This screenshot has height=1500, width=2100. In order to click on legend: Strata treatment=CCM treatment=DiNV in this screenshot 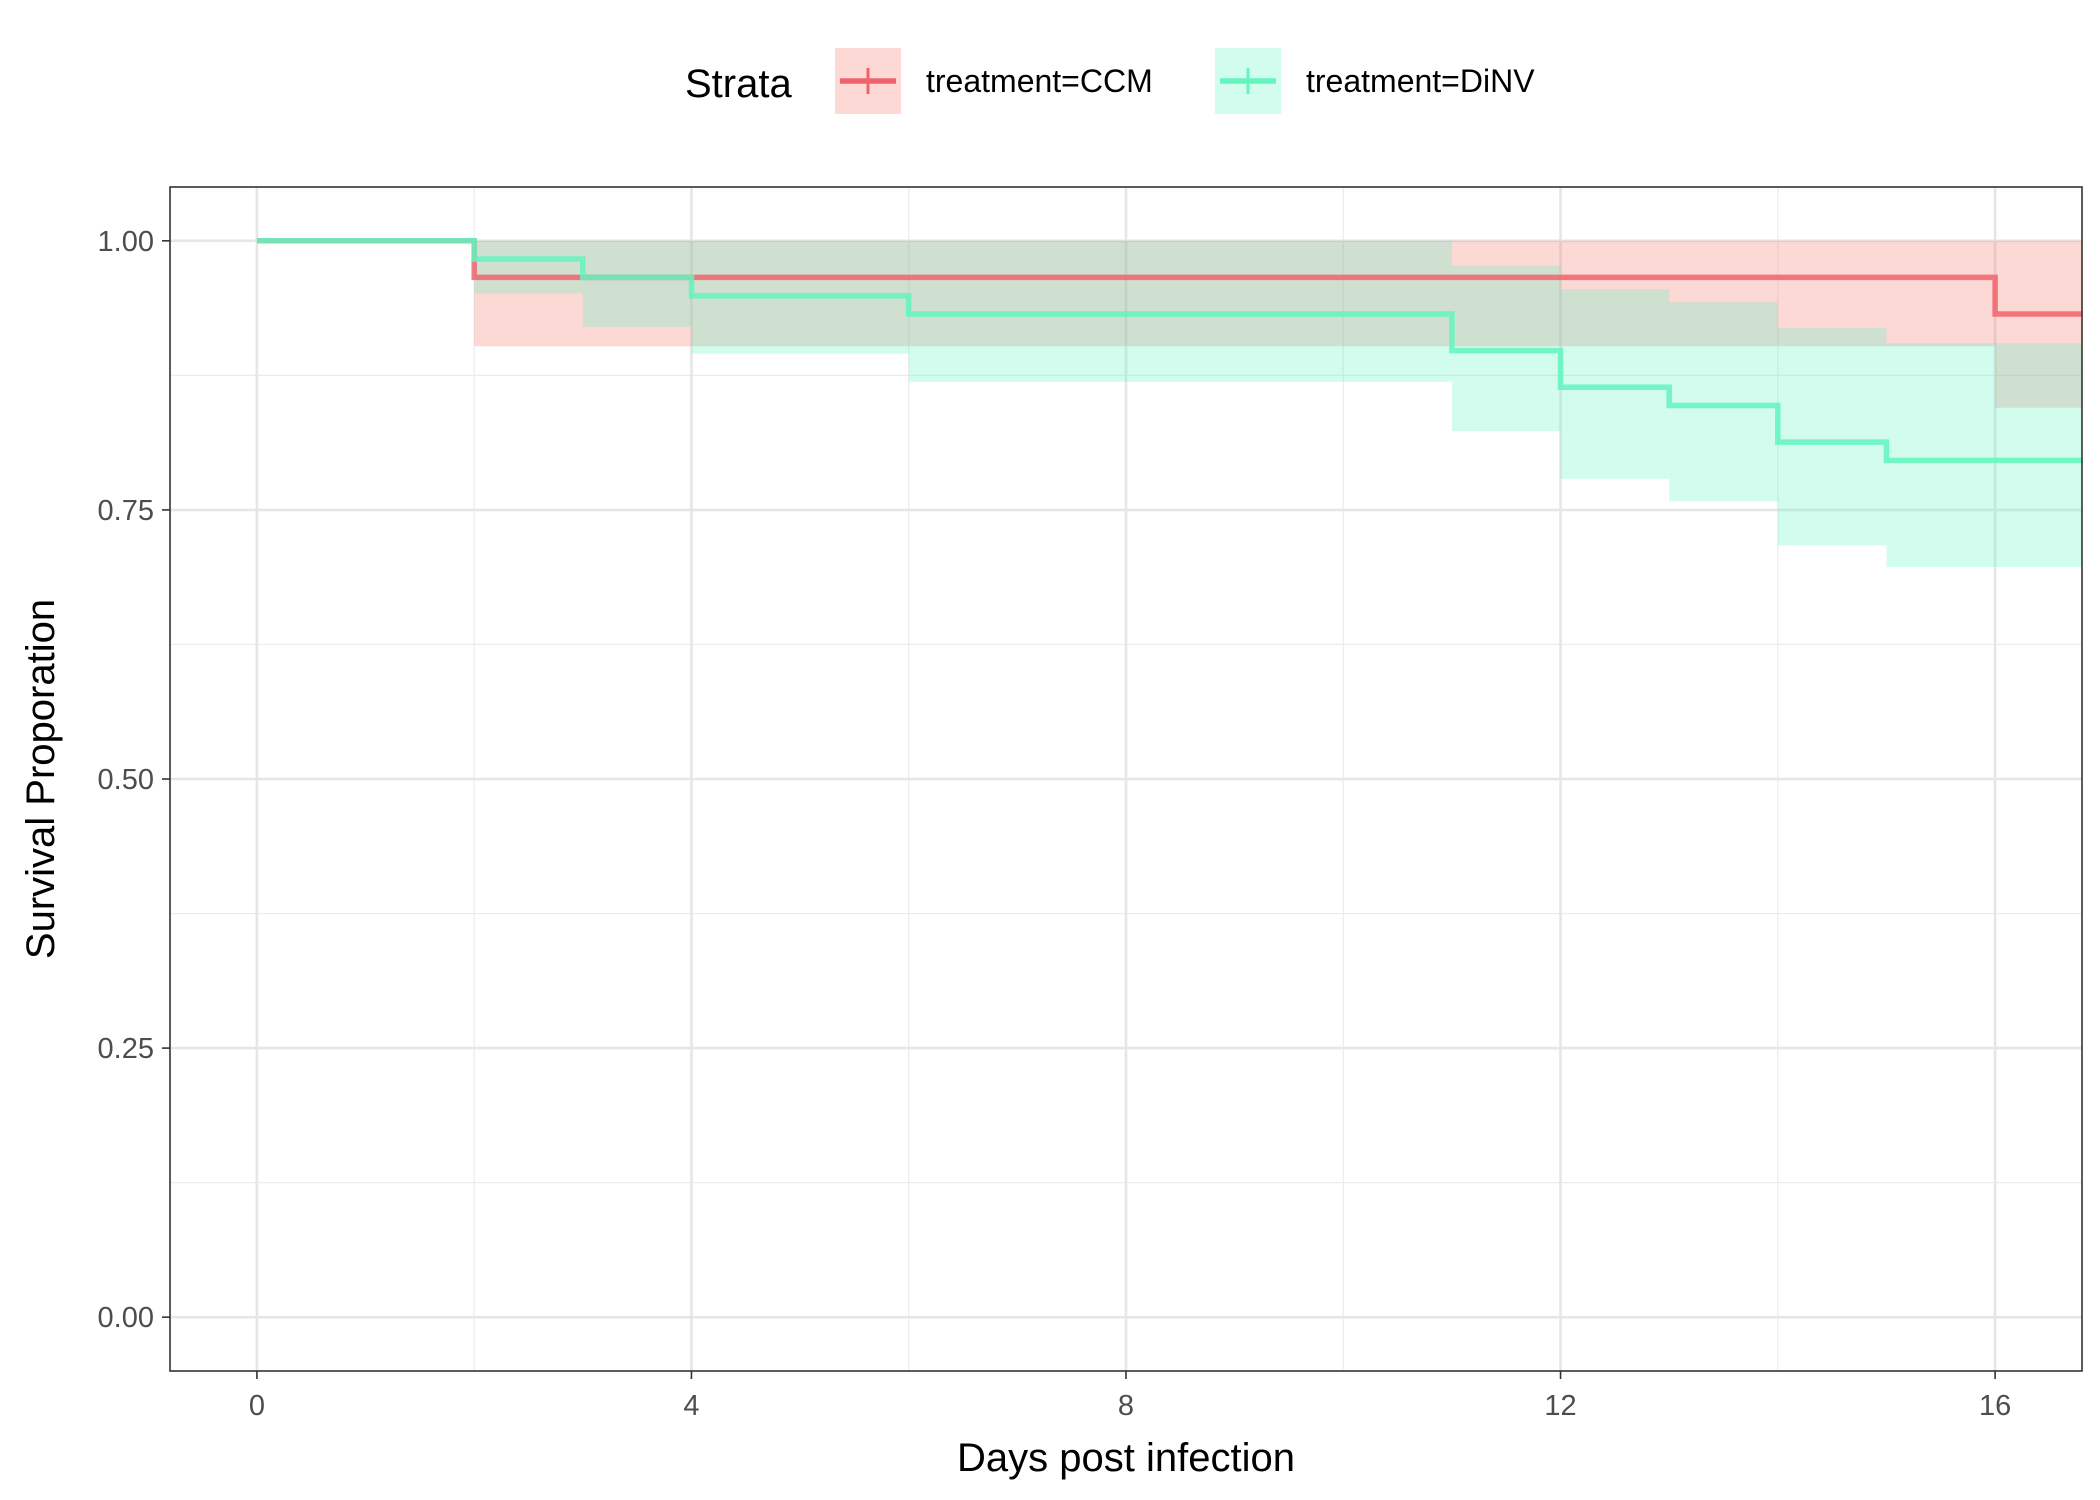, I will do `click(1110, 81)`.